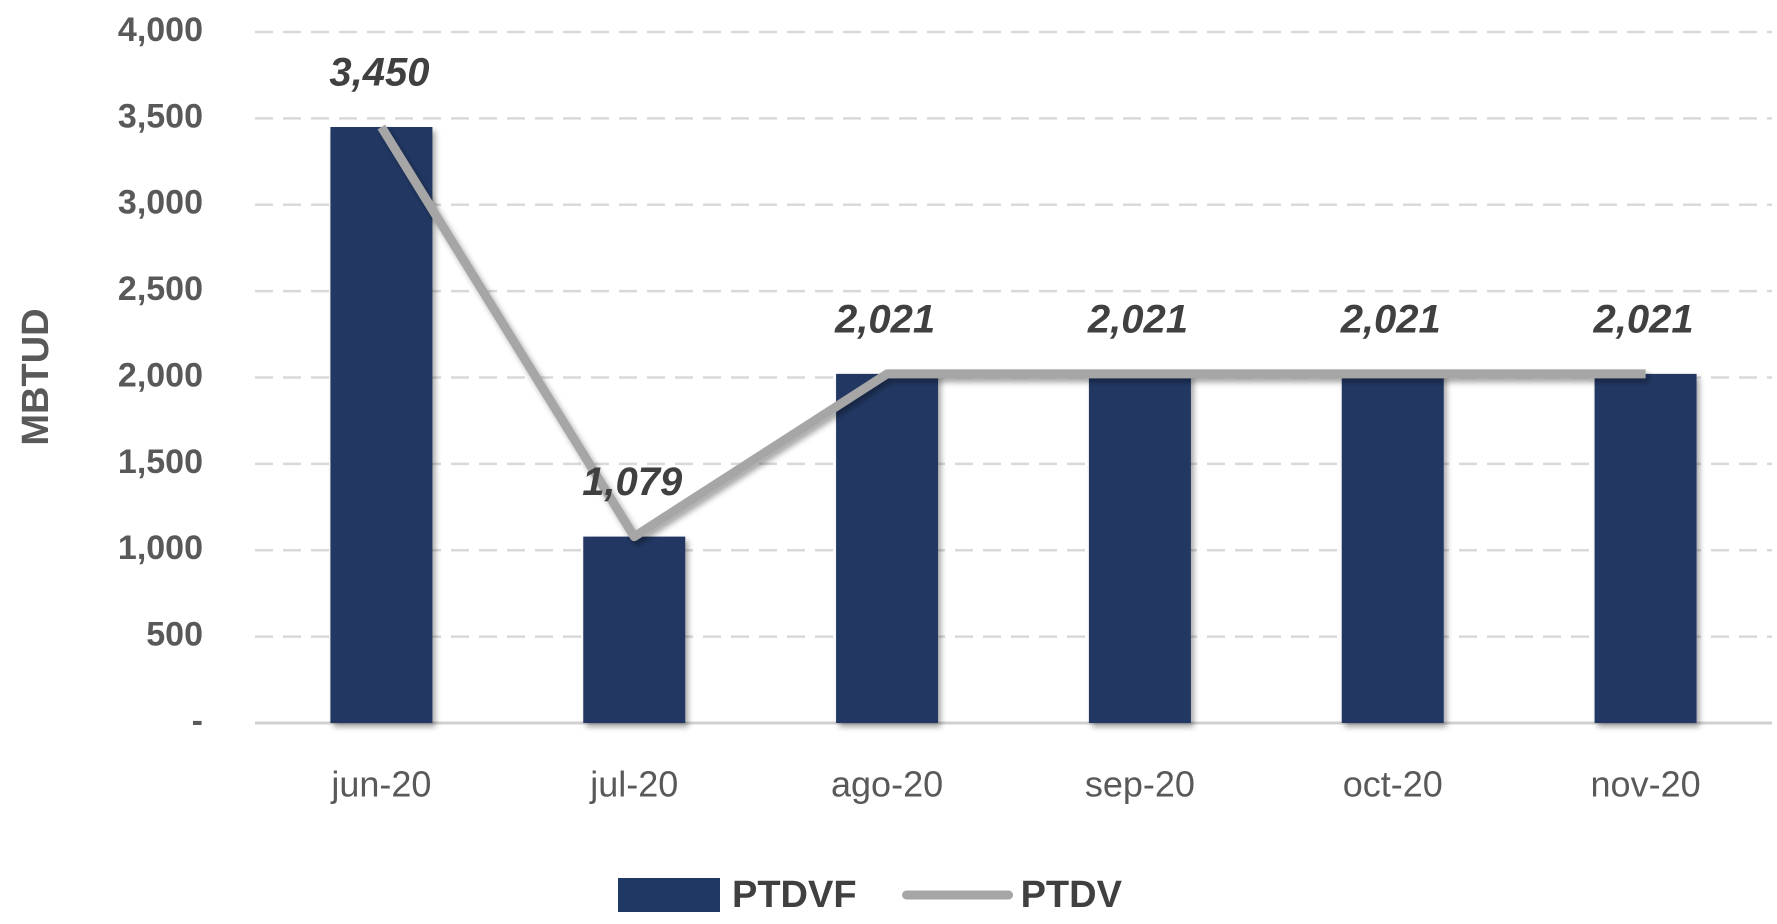 This screenshot has width=1777, height=924. What do you see at coordinates (1393, 784) in the screenshot?
I see `x-tick-label: oct-20` at bounding box center [1393, 784].